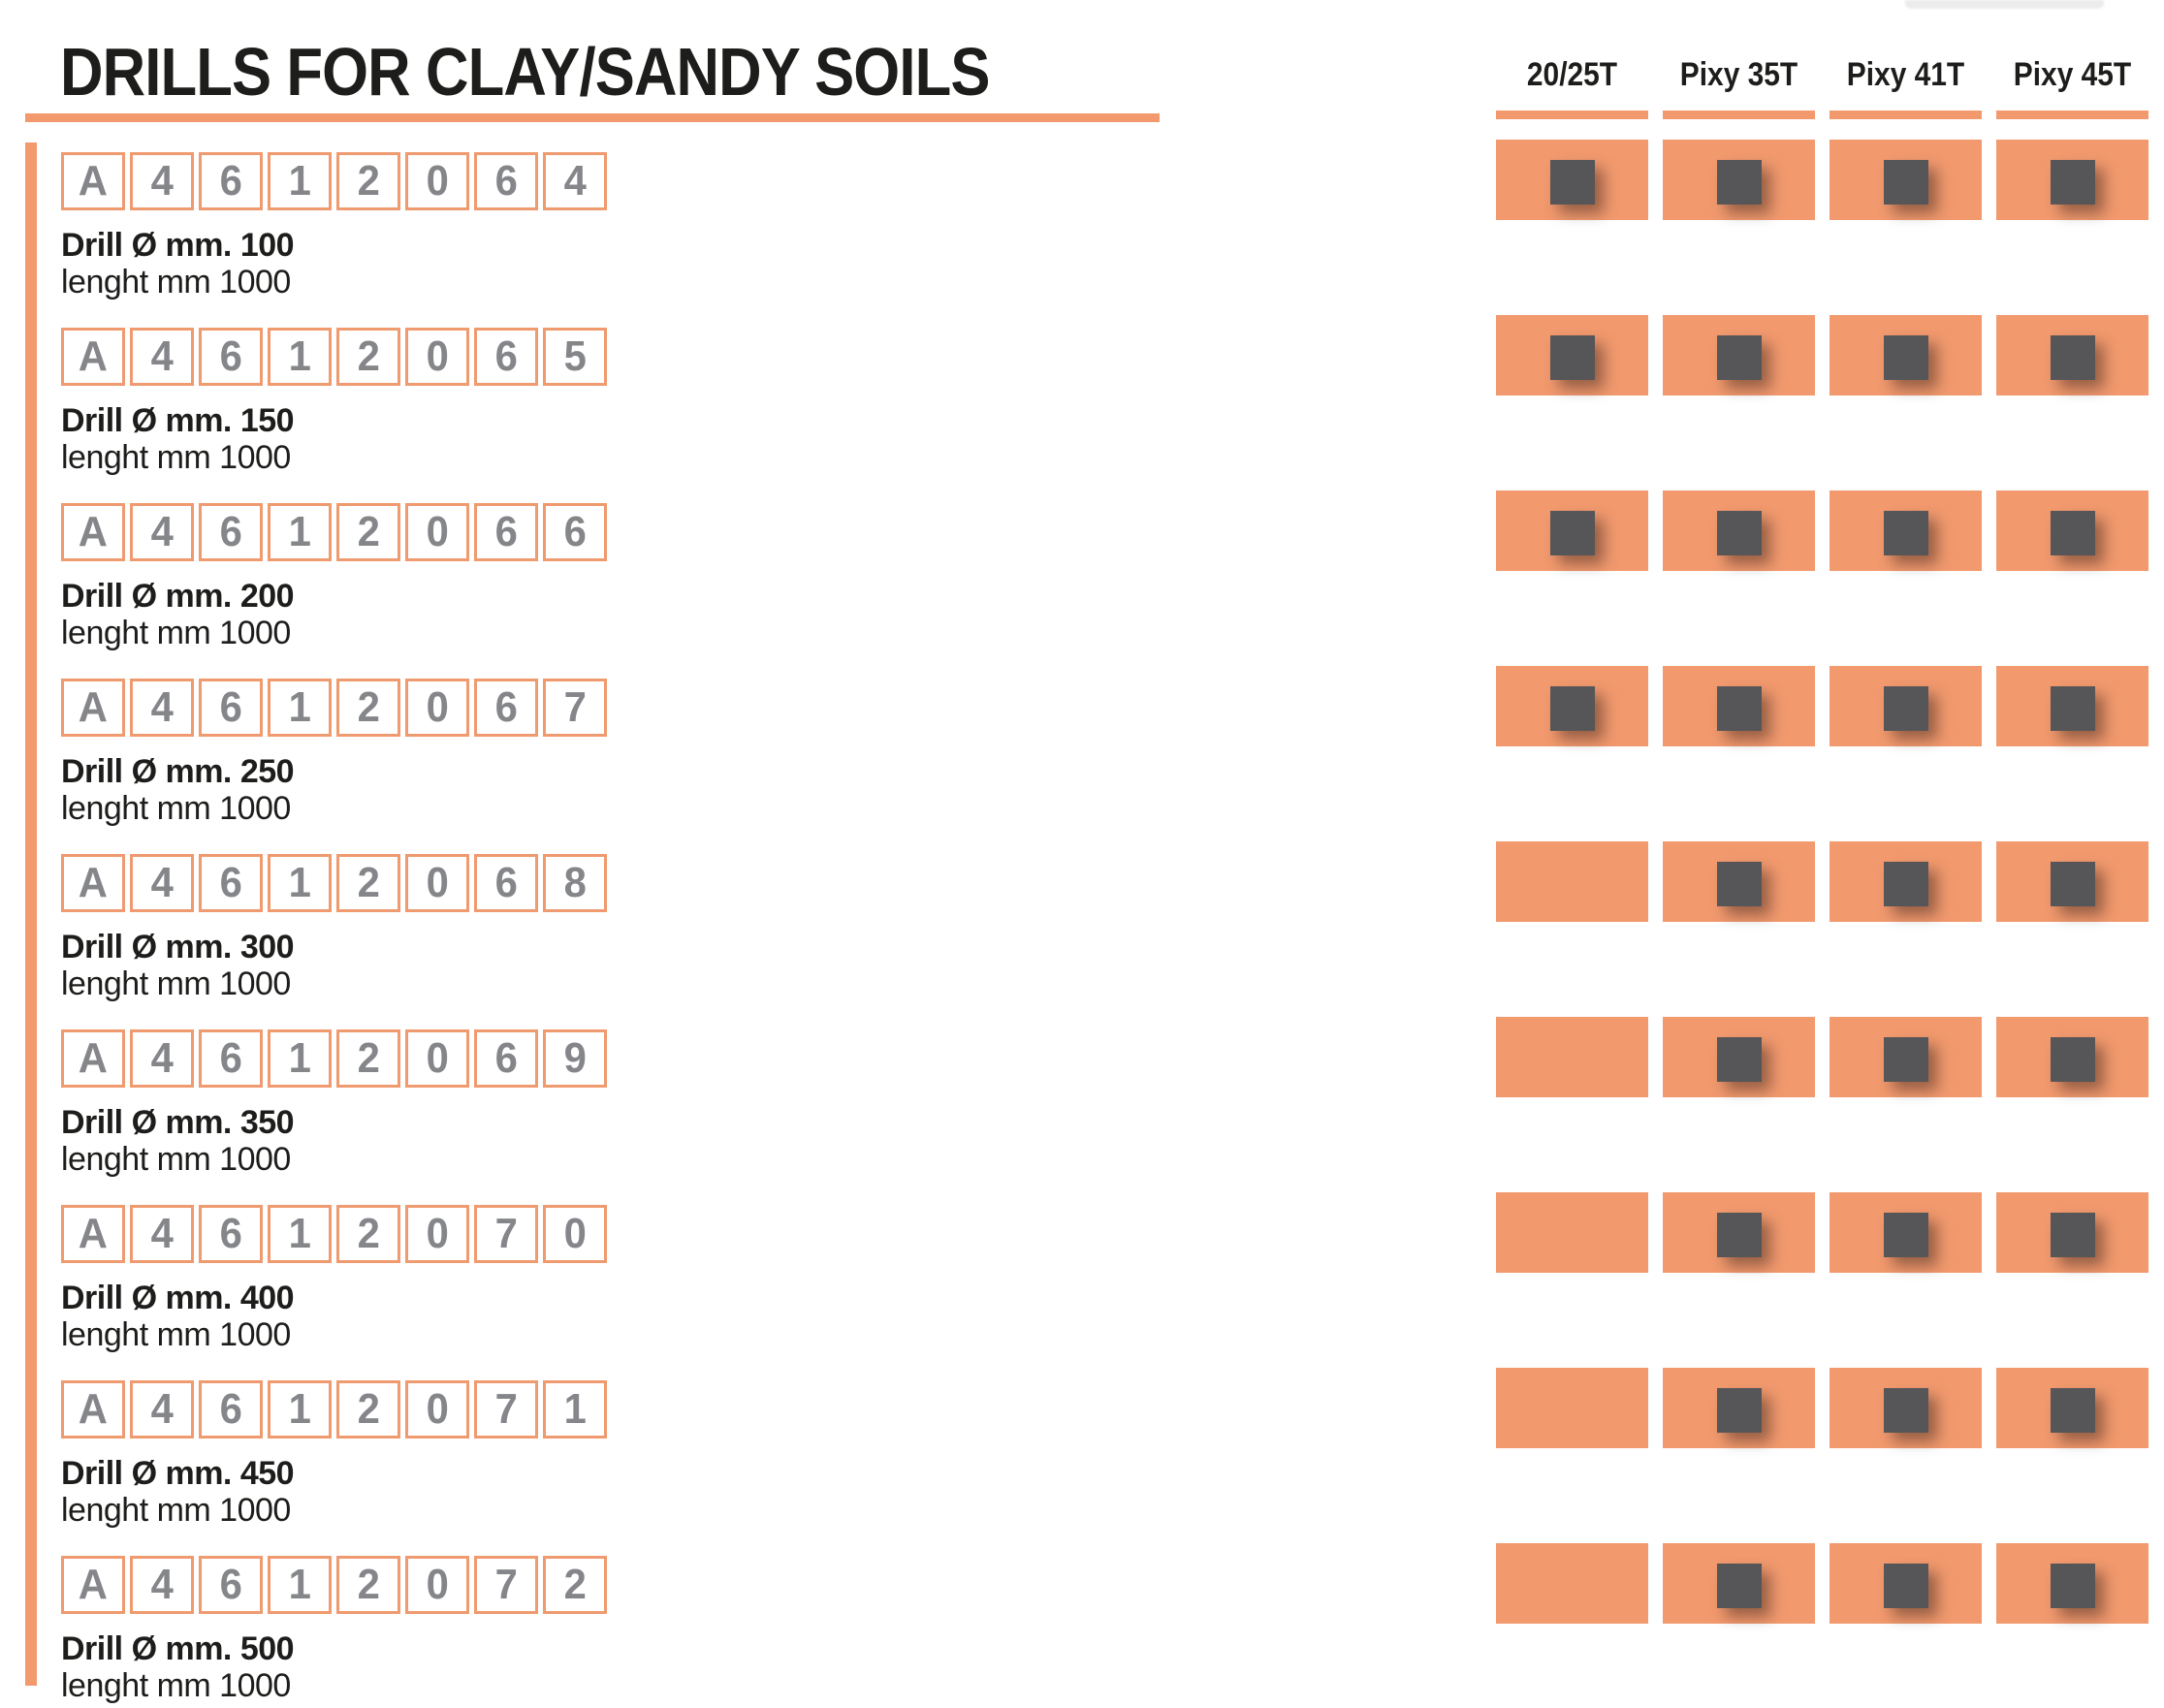  What do you see at coordinates (575, 1058) in the screenshot?
I see `code-character: 9` at bounding box center [575, 1058].